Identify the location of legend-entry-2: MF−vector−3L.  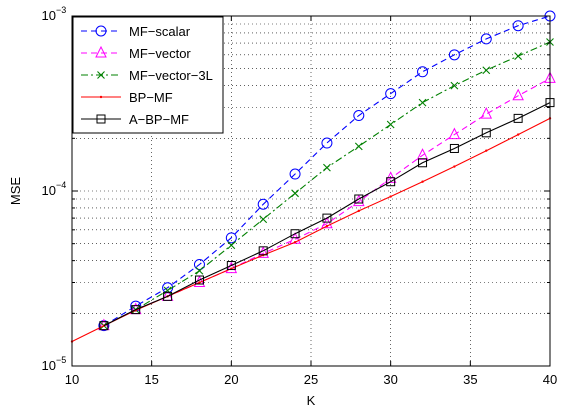
(147, 75).